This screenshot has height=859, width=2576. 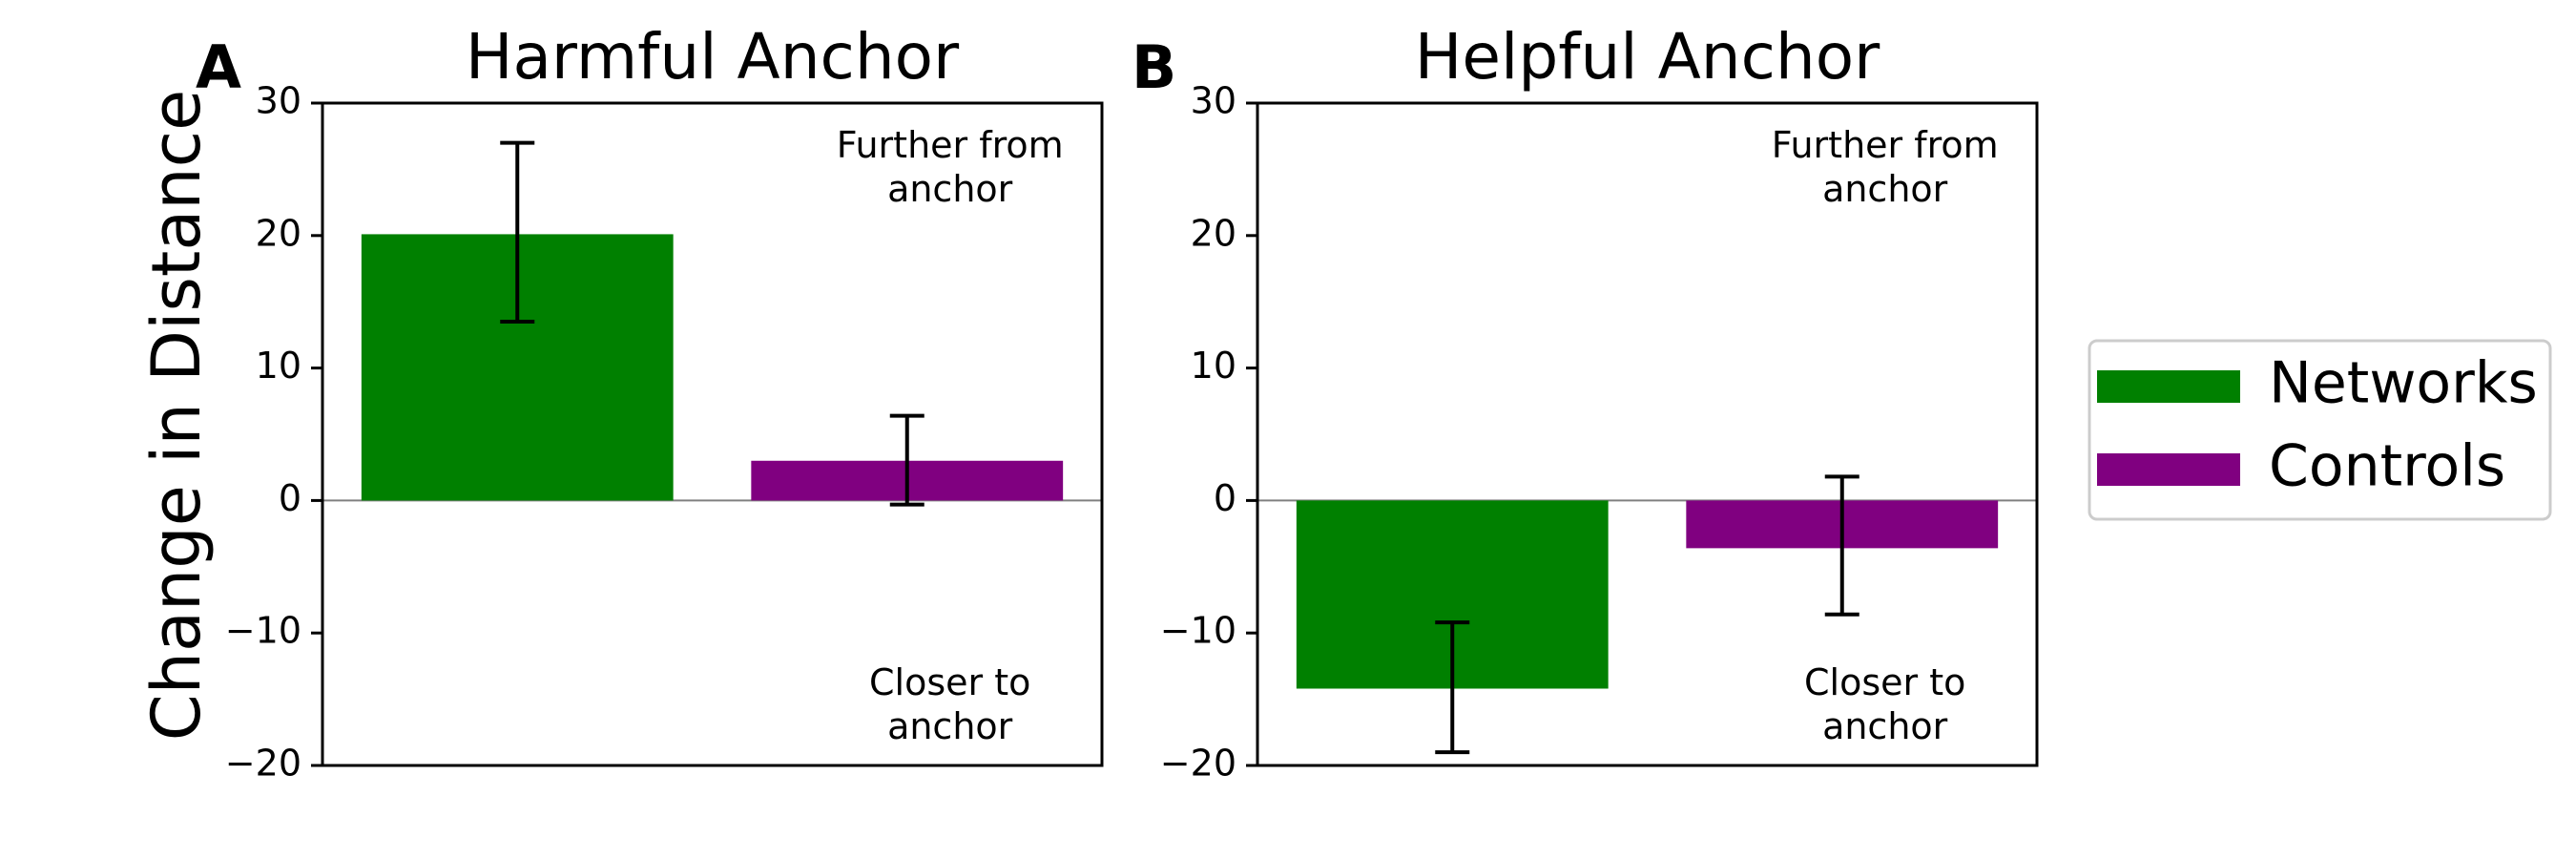 What do you see at coordinates (1647, 57) in the screenshot?
I see `panel-title: Helpful Anchor` at bounding box center [1647, 57].